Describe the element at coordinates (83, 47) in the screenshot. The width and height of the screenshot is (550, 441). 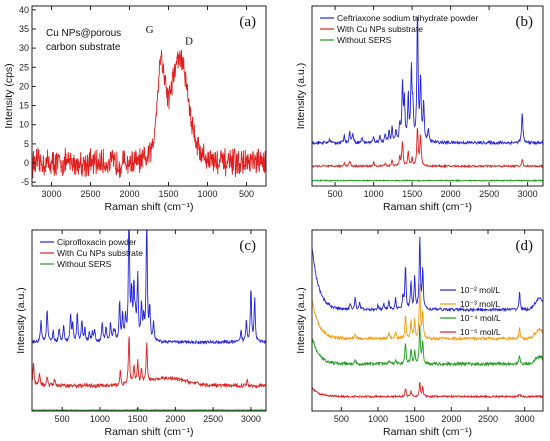
I see `annotation-text: carbon substrate` at that location.